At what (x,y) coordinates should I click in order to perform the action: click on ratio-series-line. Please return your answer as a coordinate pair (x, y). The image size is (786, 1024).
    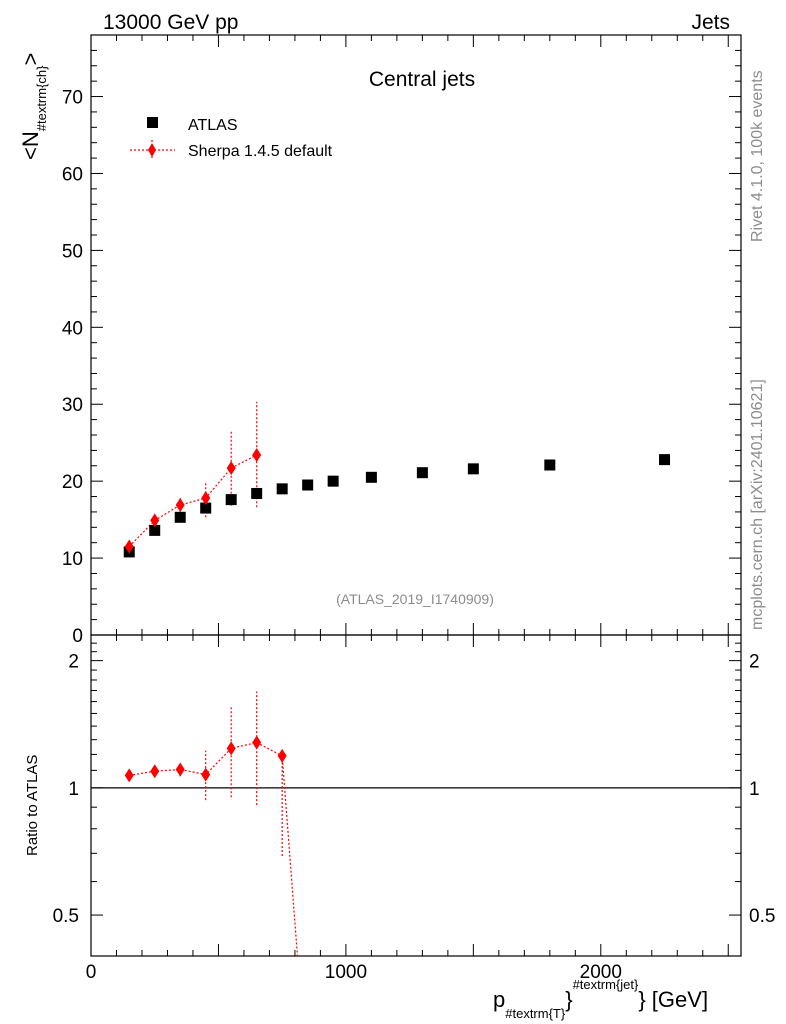
    Looking at the image, I should click on (214, 849).